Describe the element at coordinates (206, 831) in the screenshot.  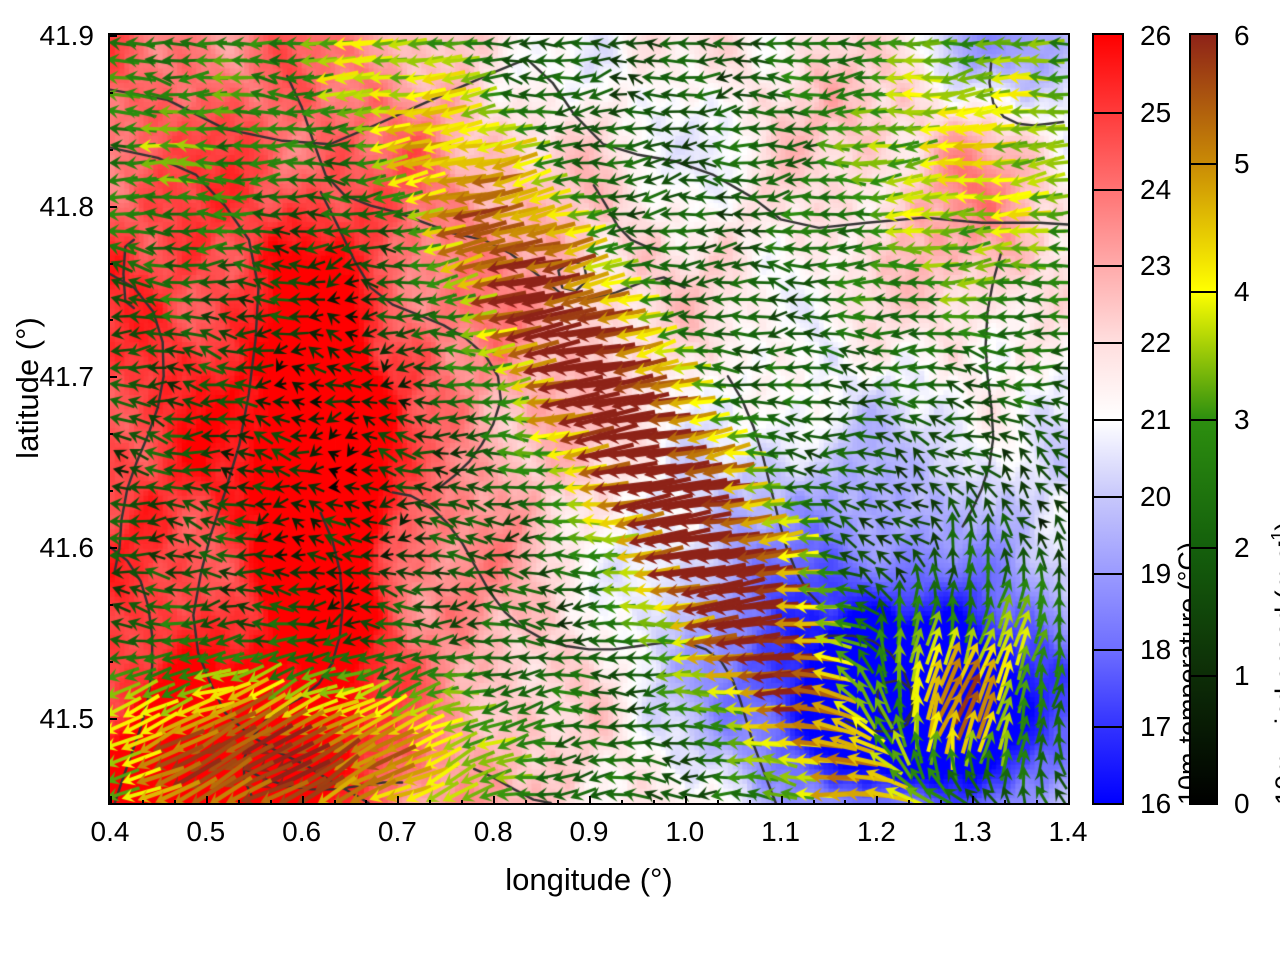
I see `x-axis-tick-label: 0.5` at that location.